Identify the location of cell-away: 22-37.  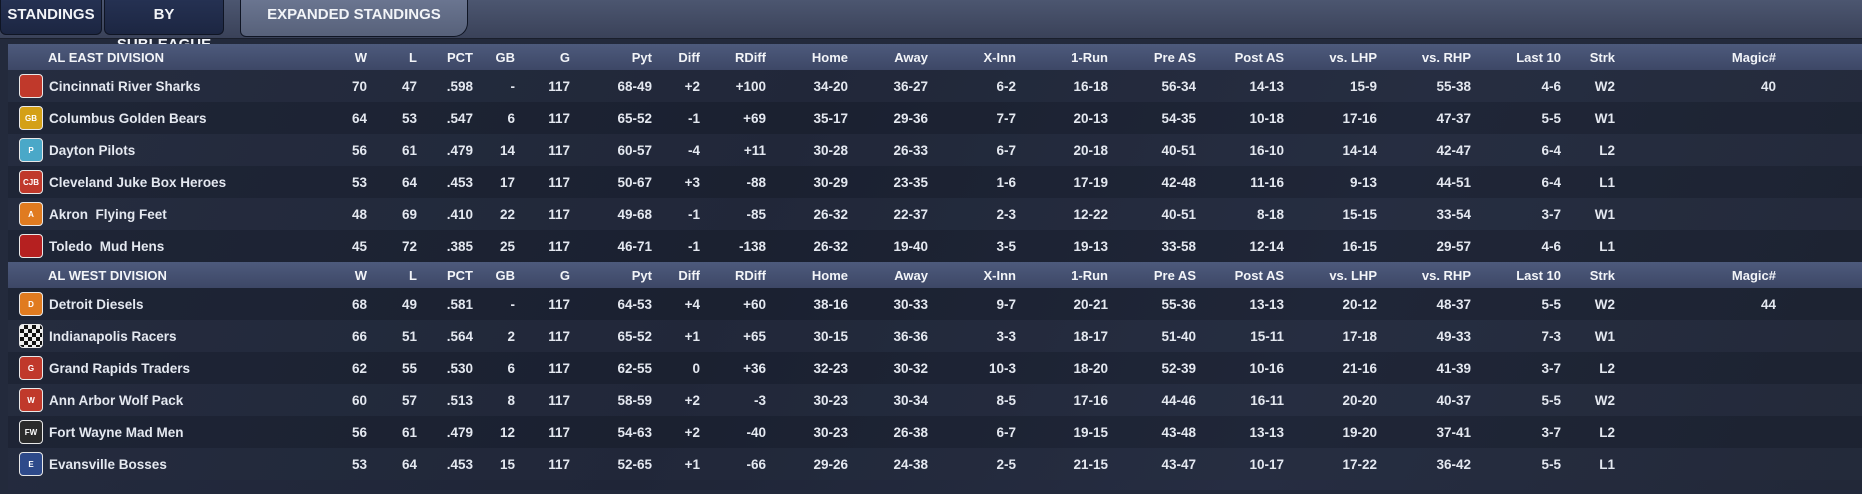
(894, 214).